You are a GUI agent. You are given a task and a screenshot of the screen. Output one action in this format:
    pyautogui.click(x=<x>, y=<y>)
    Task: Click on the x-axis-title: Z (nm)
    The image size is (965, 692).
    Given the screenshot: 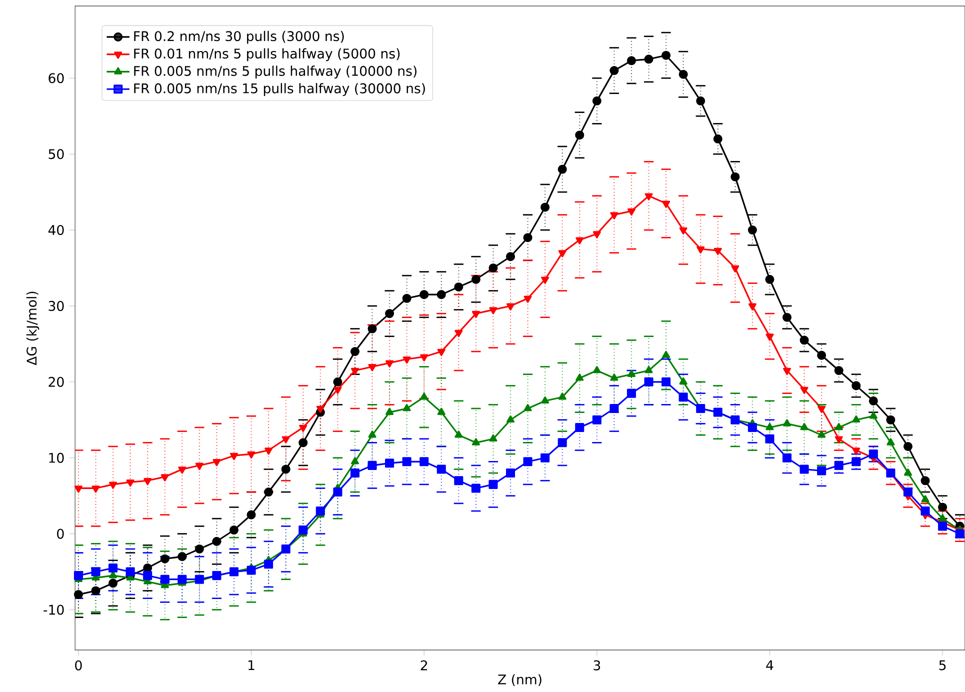 What is the action you would take?
    pyautogui.click(x=520, y=680)
    